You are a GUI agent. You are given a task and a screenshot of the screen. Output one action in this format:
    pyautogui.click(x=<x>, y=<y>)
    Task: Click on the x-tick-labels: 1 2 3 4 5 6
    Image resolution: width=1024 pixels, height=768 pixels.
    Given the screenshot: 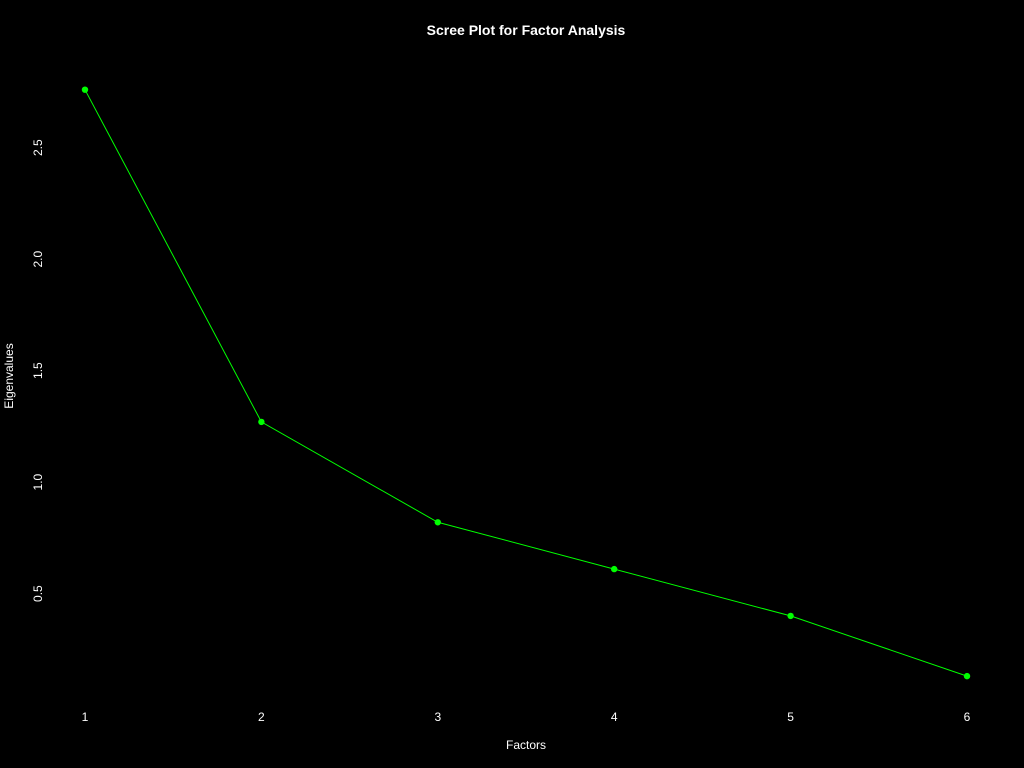 What is the action you would take?
    pyautogui.click(x=526, y=717)
    